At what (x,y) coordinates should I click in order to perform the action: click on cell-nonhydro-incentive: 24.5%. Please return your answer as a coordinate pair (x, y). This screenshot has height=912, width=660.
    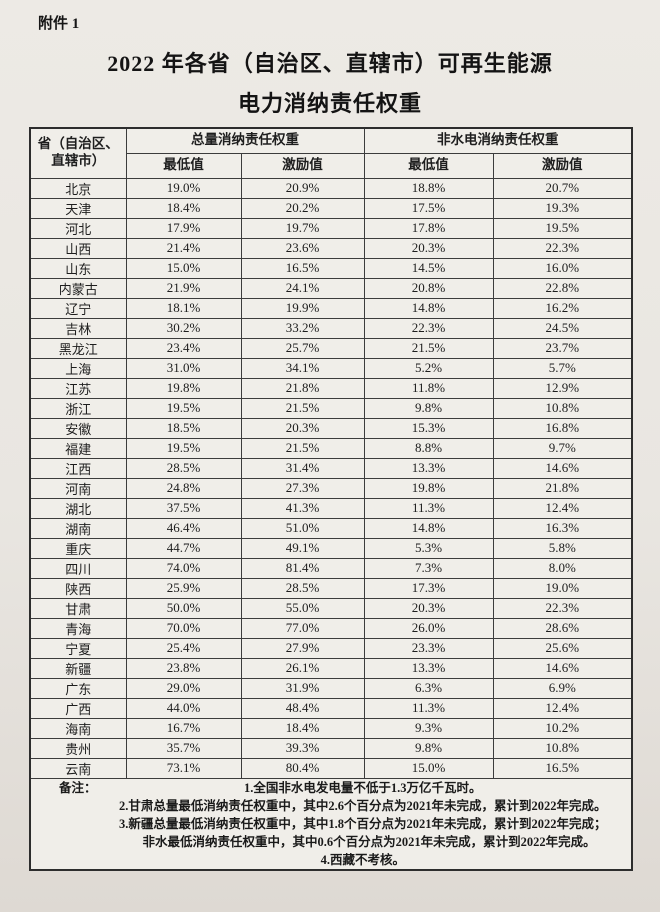
    Looking at the image, I should click on (562, 328).